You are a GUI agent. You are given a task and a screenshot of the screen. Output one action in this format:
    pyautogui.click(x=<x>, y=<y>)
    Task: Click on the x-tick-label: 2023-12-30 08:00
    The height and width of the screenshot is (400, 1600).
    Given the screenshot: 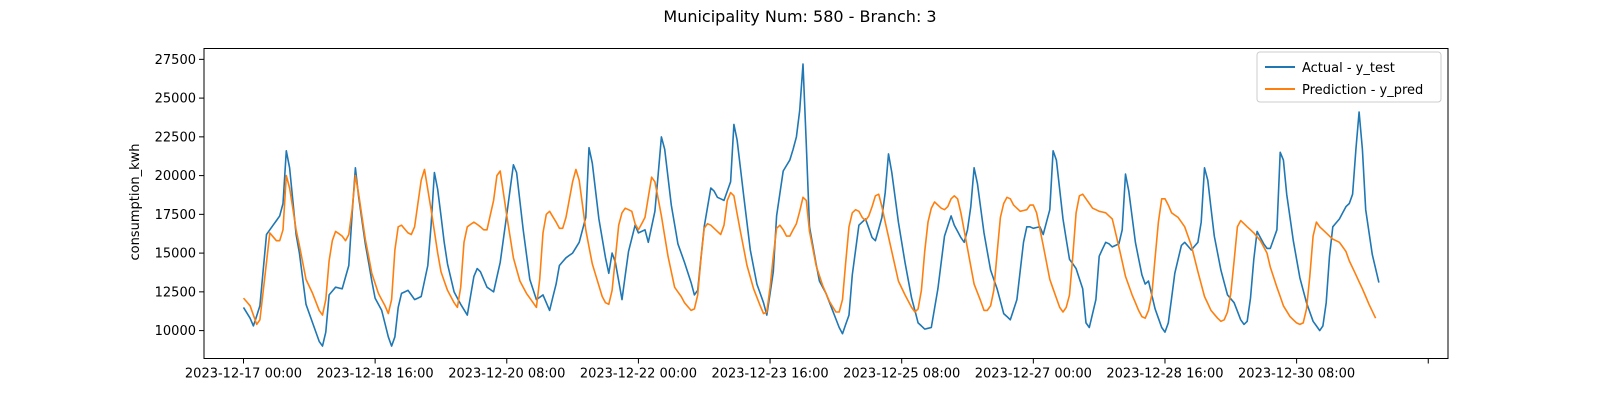 What is the action you would take?
    pyautogui.click(x=1296, y=374)
    